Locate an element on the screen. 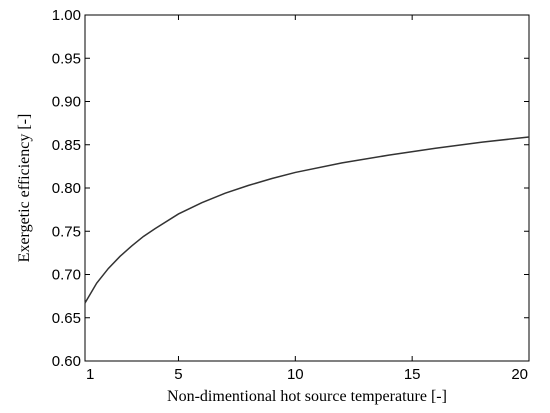 The height and width of the screenshot is (413, 550). y-tick-label: 0.95 is located at coordinates (66, 58).